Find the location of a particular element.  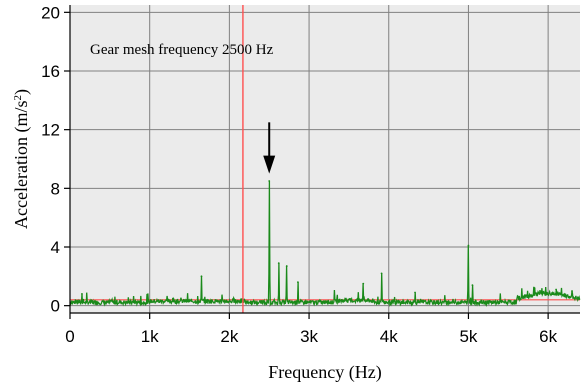

x-tick-label: 0 is located at coordinates (69, 336).